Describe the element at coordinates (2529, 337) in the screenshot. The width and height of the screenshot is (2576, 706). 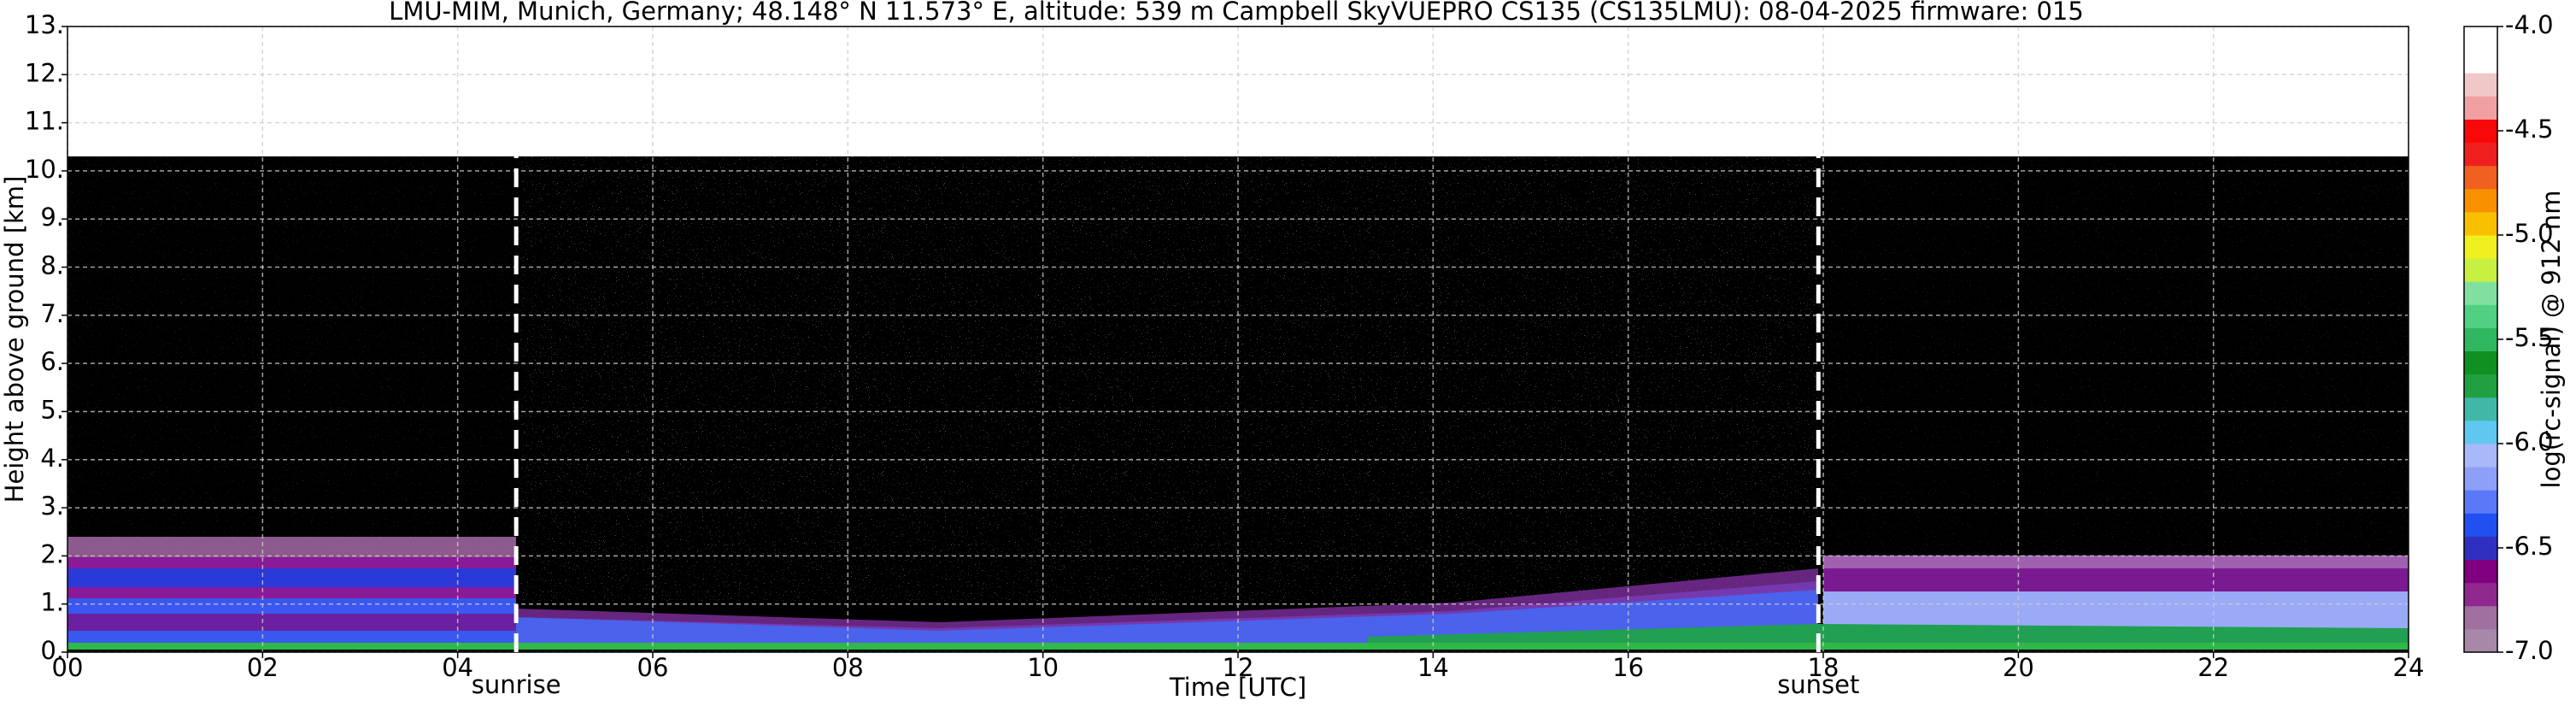
I see `colorbar-tick-label: -5.5` at that location.